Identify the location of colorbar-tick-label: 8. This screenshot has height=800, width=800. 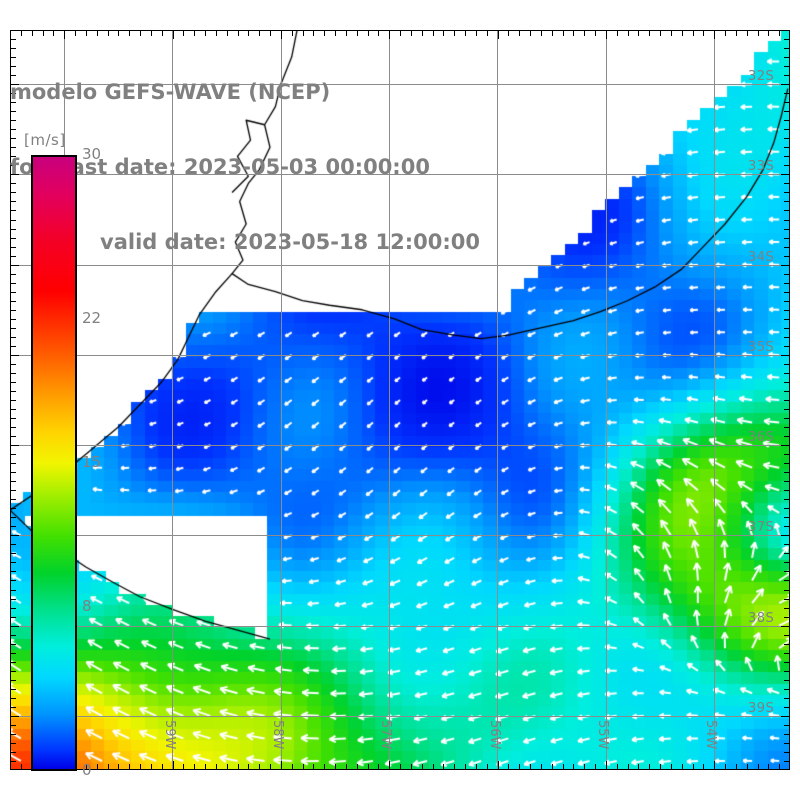
(87, 605).